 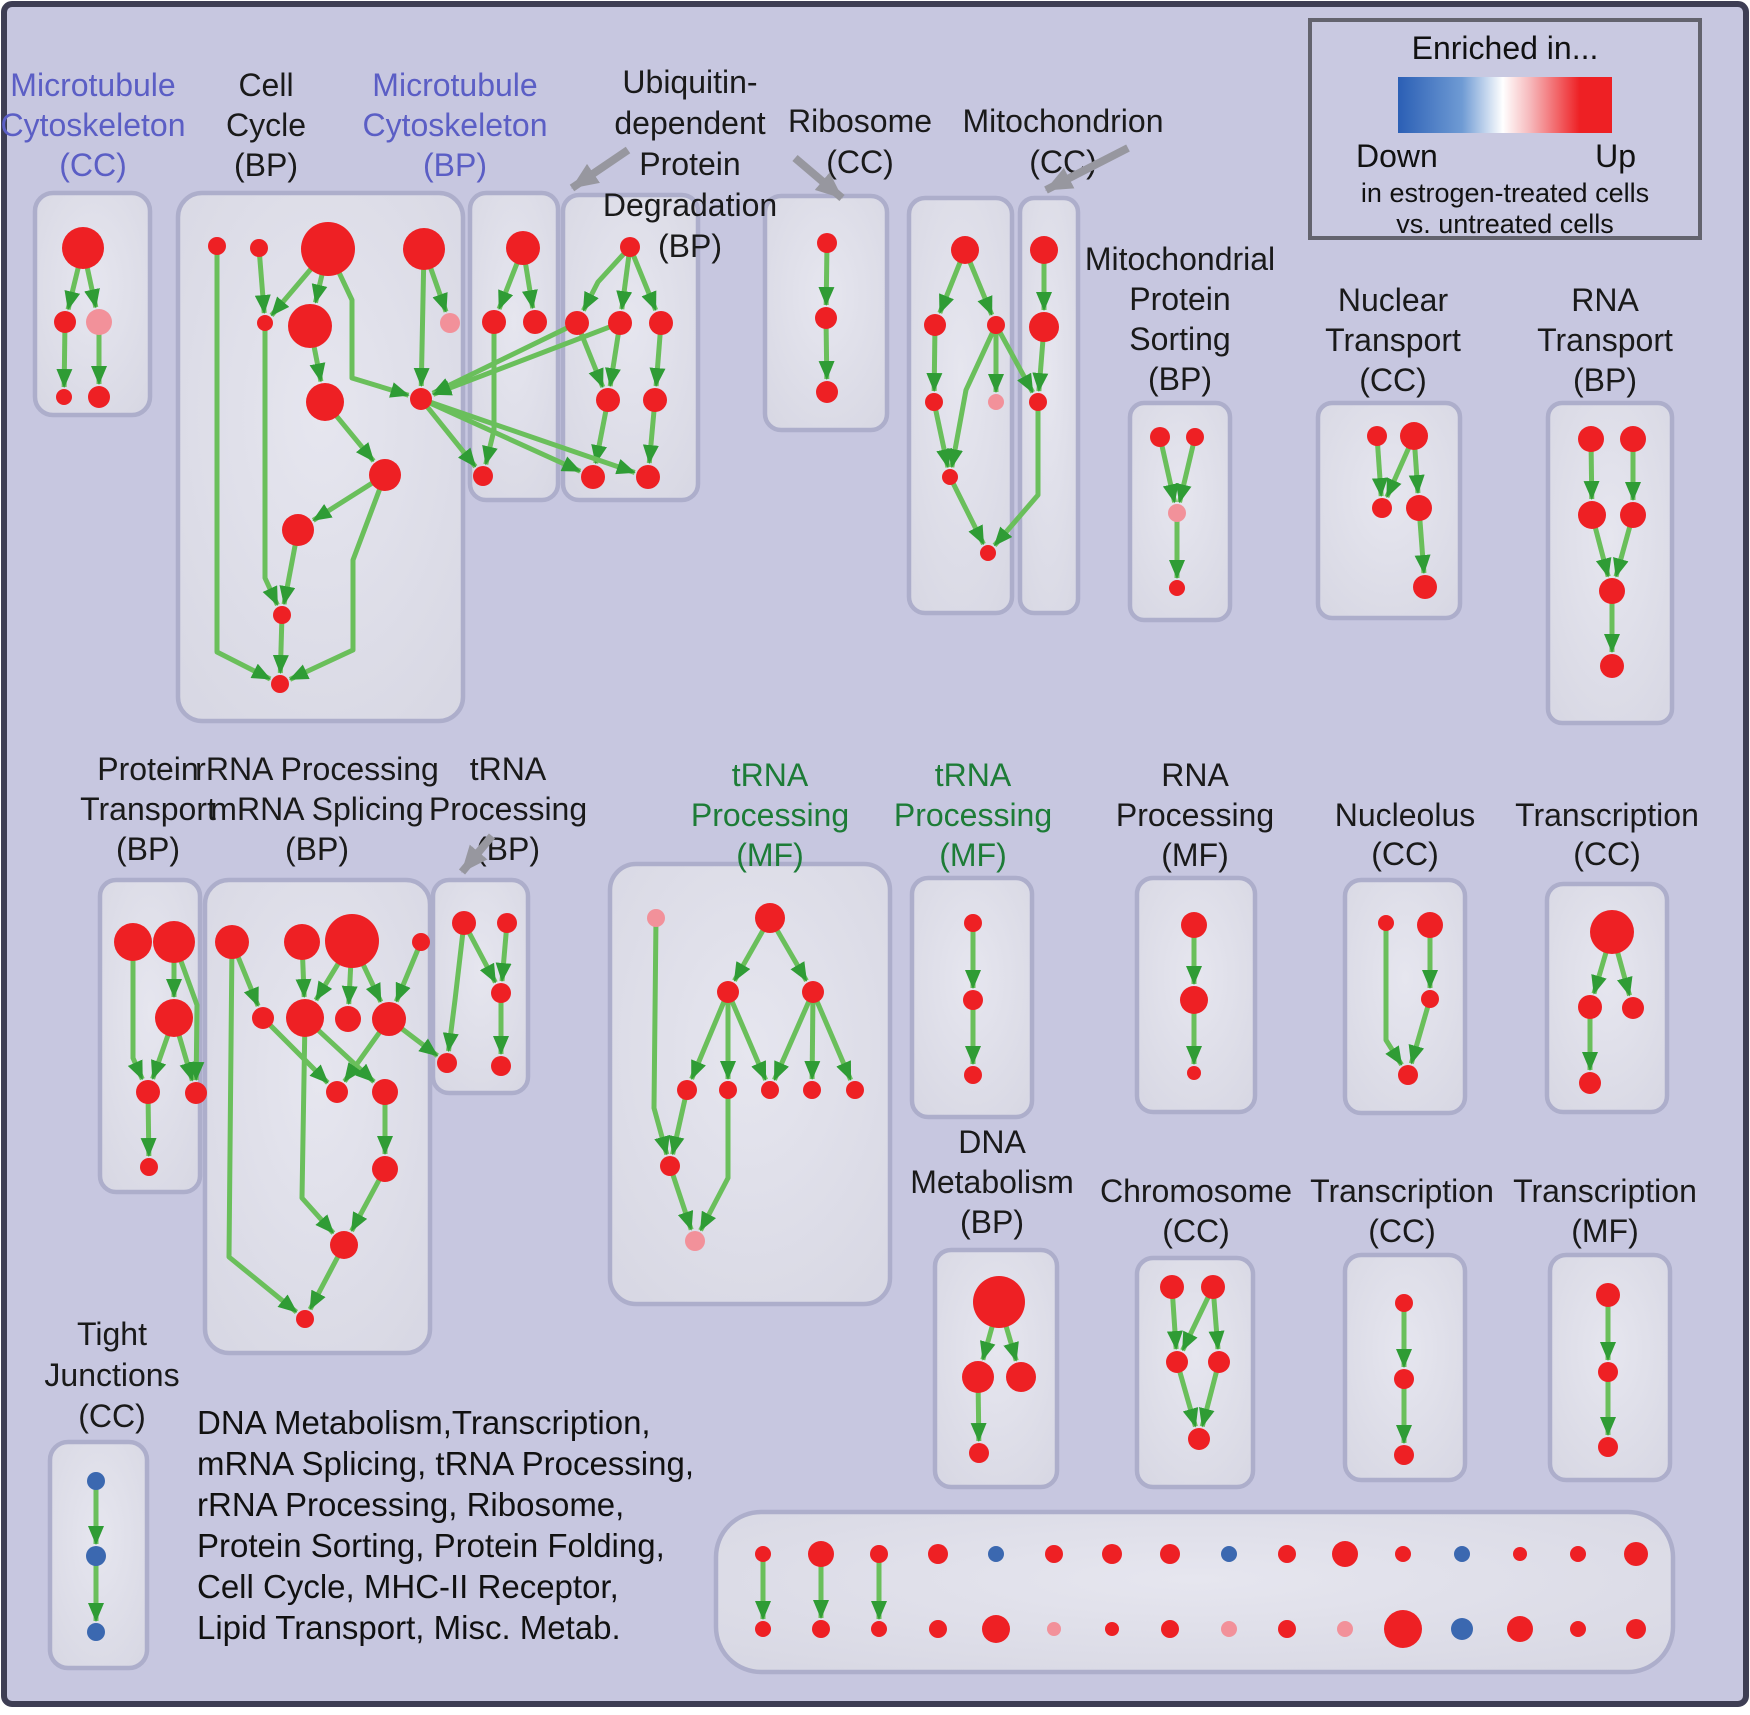 I want to click on cluster-box-chromosome-cc, so click(x=1195, y=1372).